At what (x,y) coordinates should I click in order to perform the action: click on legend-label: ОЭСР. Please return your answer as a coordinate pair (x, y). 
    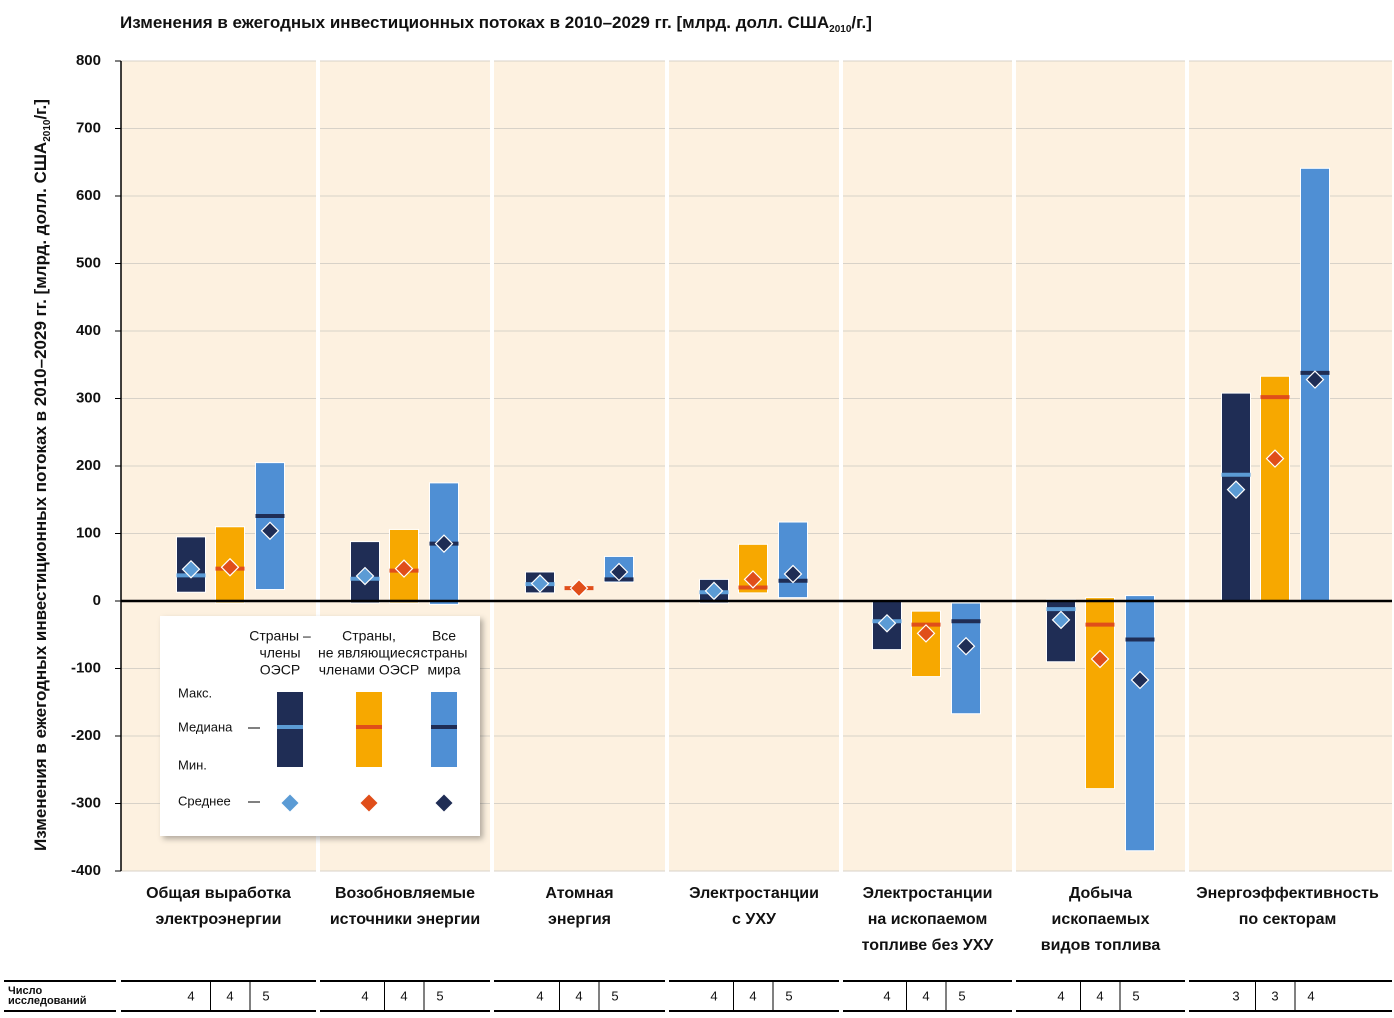
    Looking at the image, I should click on (280, 670).